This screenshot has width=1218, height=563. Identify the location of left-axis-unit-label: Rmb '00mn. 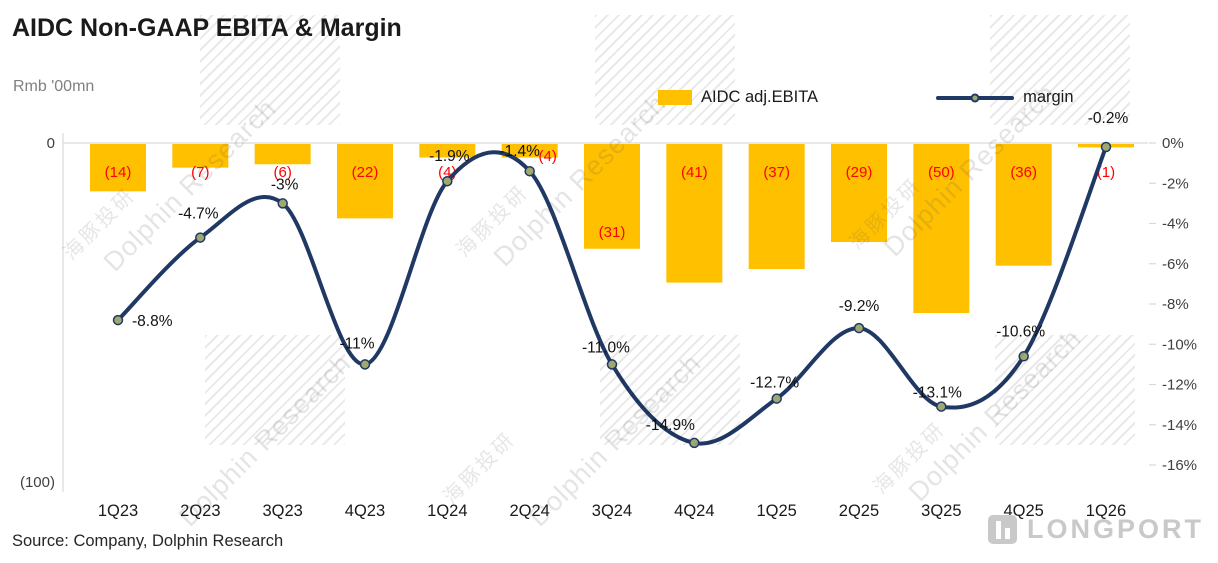
(54, 86).